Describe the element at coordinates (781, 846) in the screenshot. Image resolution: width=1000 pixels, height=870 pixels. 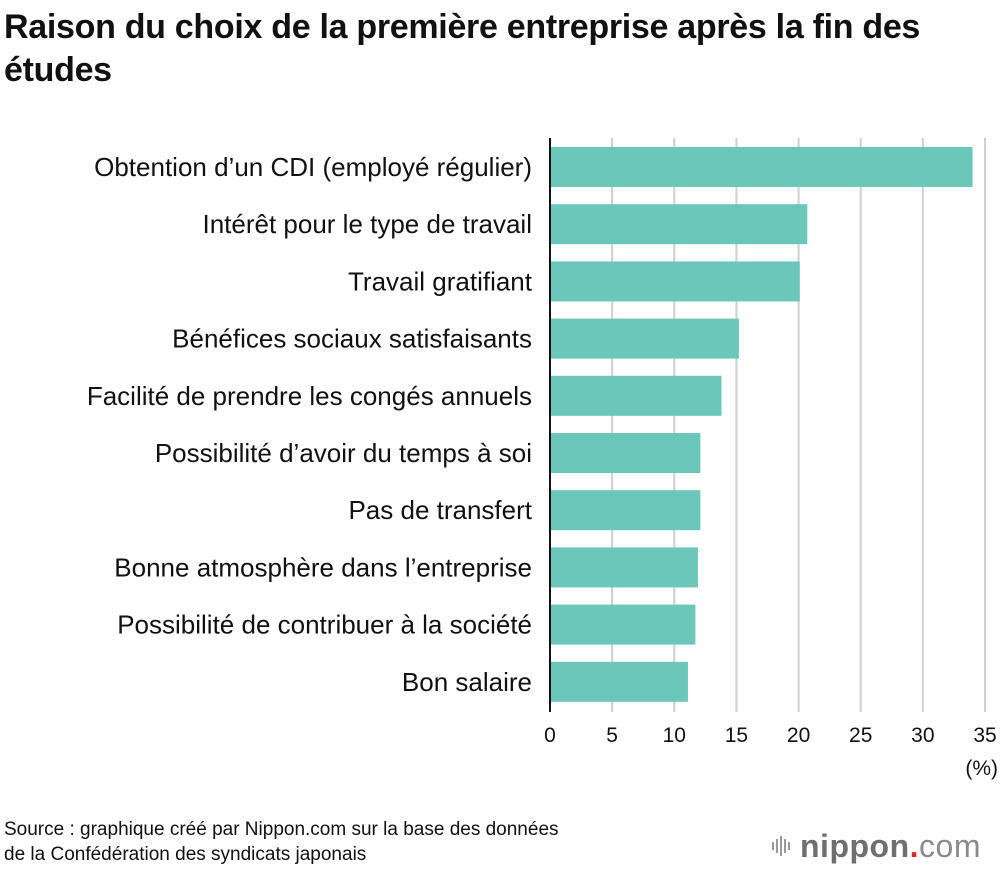
I see `logo-sound-icon` at that location.